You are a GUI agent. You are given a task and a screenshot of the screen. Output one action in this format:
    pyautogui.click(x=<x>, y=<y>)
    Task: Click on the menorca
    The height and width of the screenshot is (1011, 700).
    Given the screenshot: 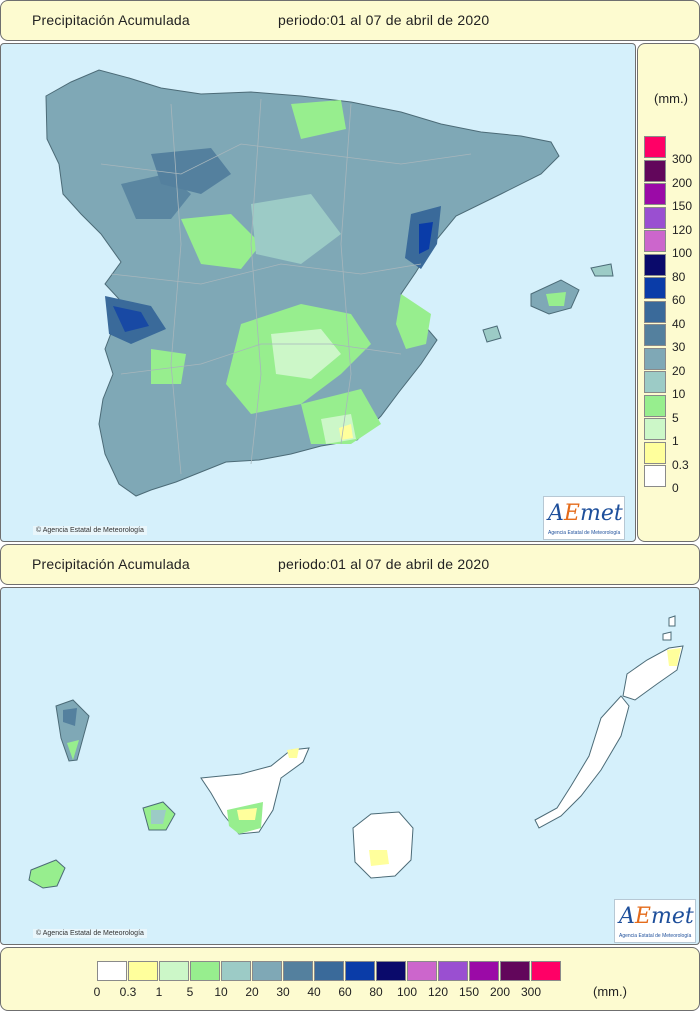 What is the action you would take?
    pyautogui.click(x=602, y=270)
    